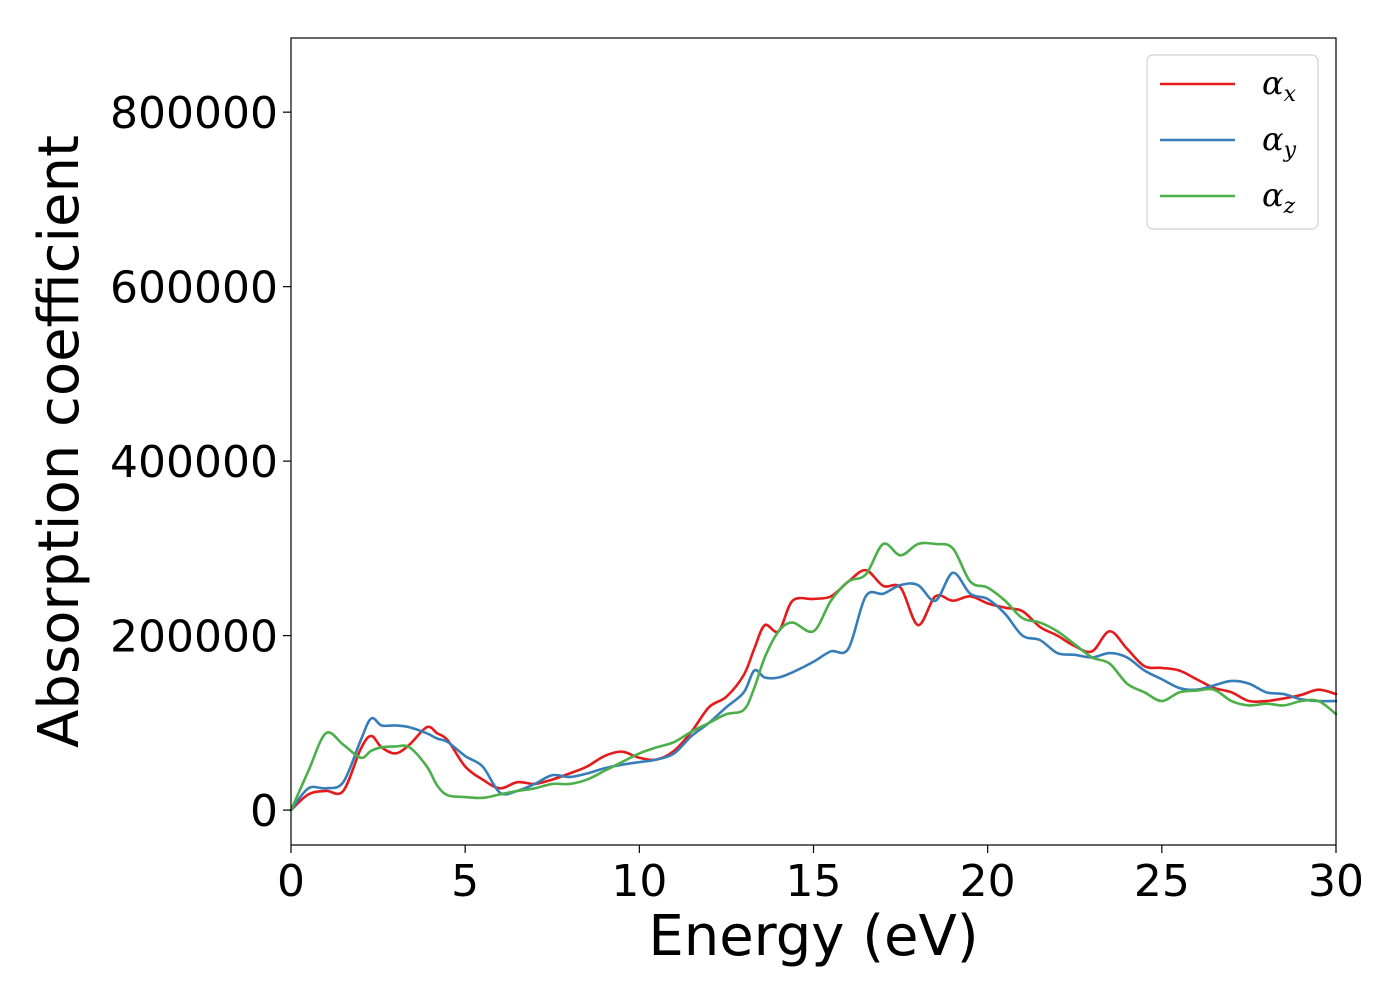 This screenshot has height=1000, width=1400. I want to click on x-tick-label: 15, so click(814, 881).